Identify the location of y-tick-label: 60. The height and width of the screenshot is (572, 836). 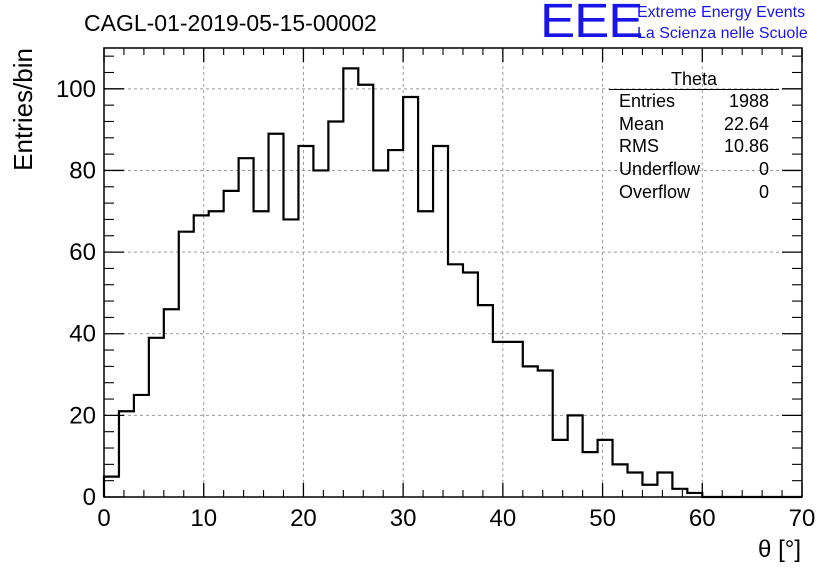
(82, 252).